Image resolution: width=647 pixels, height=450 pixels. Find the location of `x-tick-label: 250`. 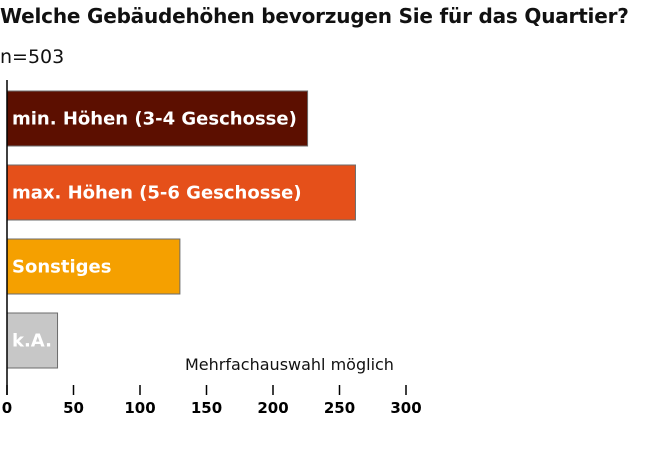

x-tick-label: 250 is located at coordinates (339, 408).